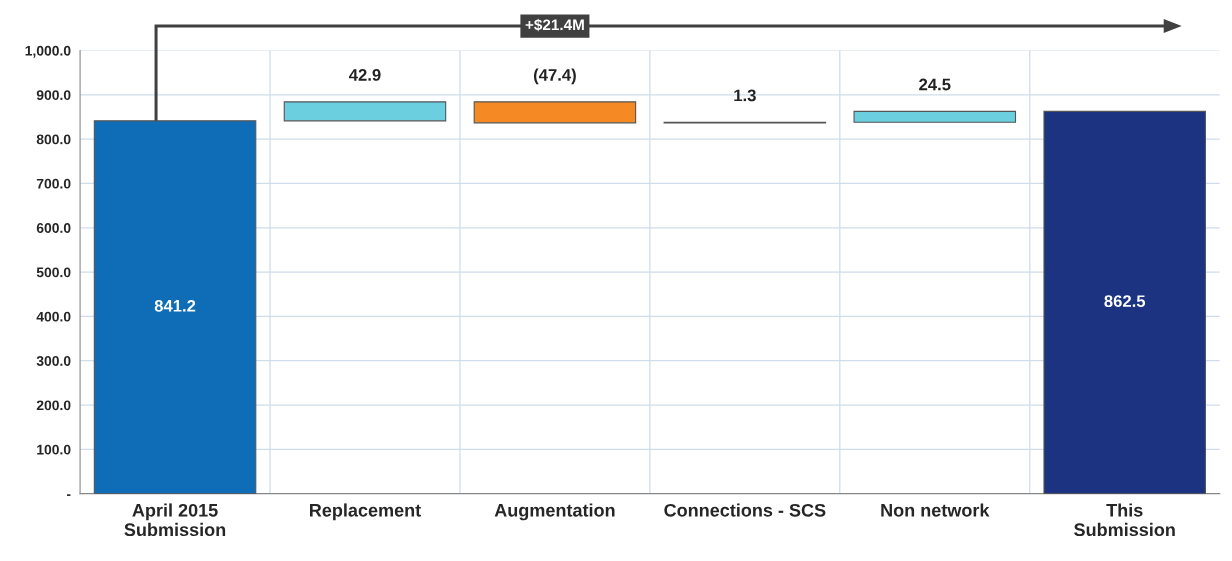  Describe the element at coordinates (53, 139) in the screenshot. I see `y-tick-label: 800.0` at that location.